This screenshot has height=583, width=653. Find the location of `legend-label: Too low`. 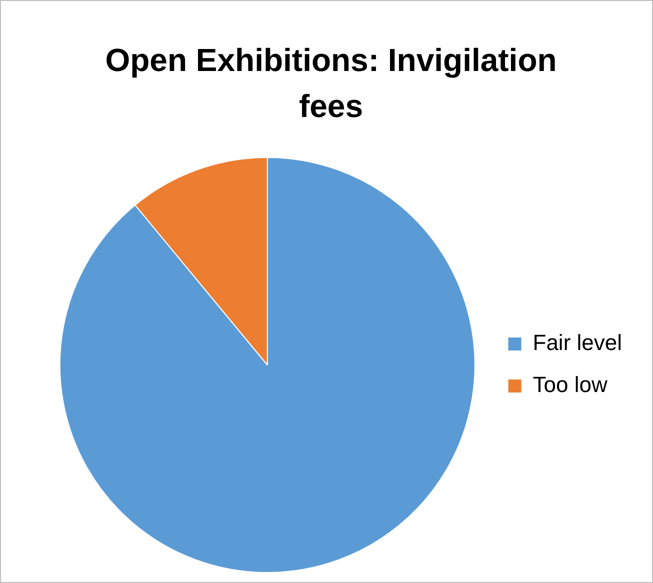

legend-label: Too low is located at coordinates (570, 385).